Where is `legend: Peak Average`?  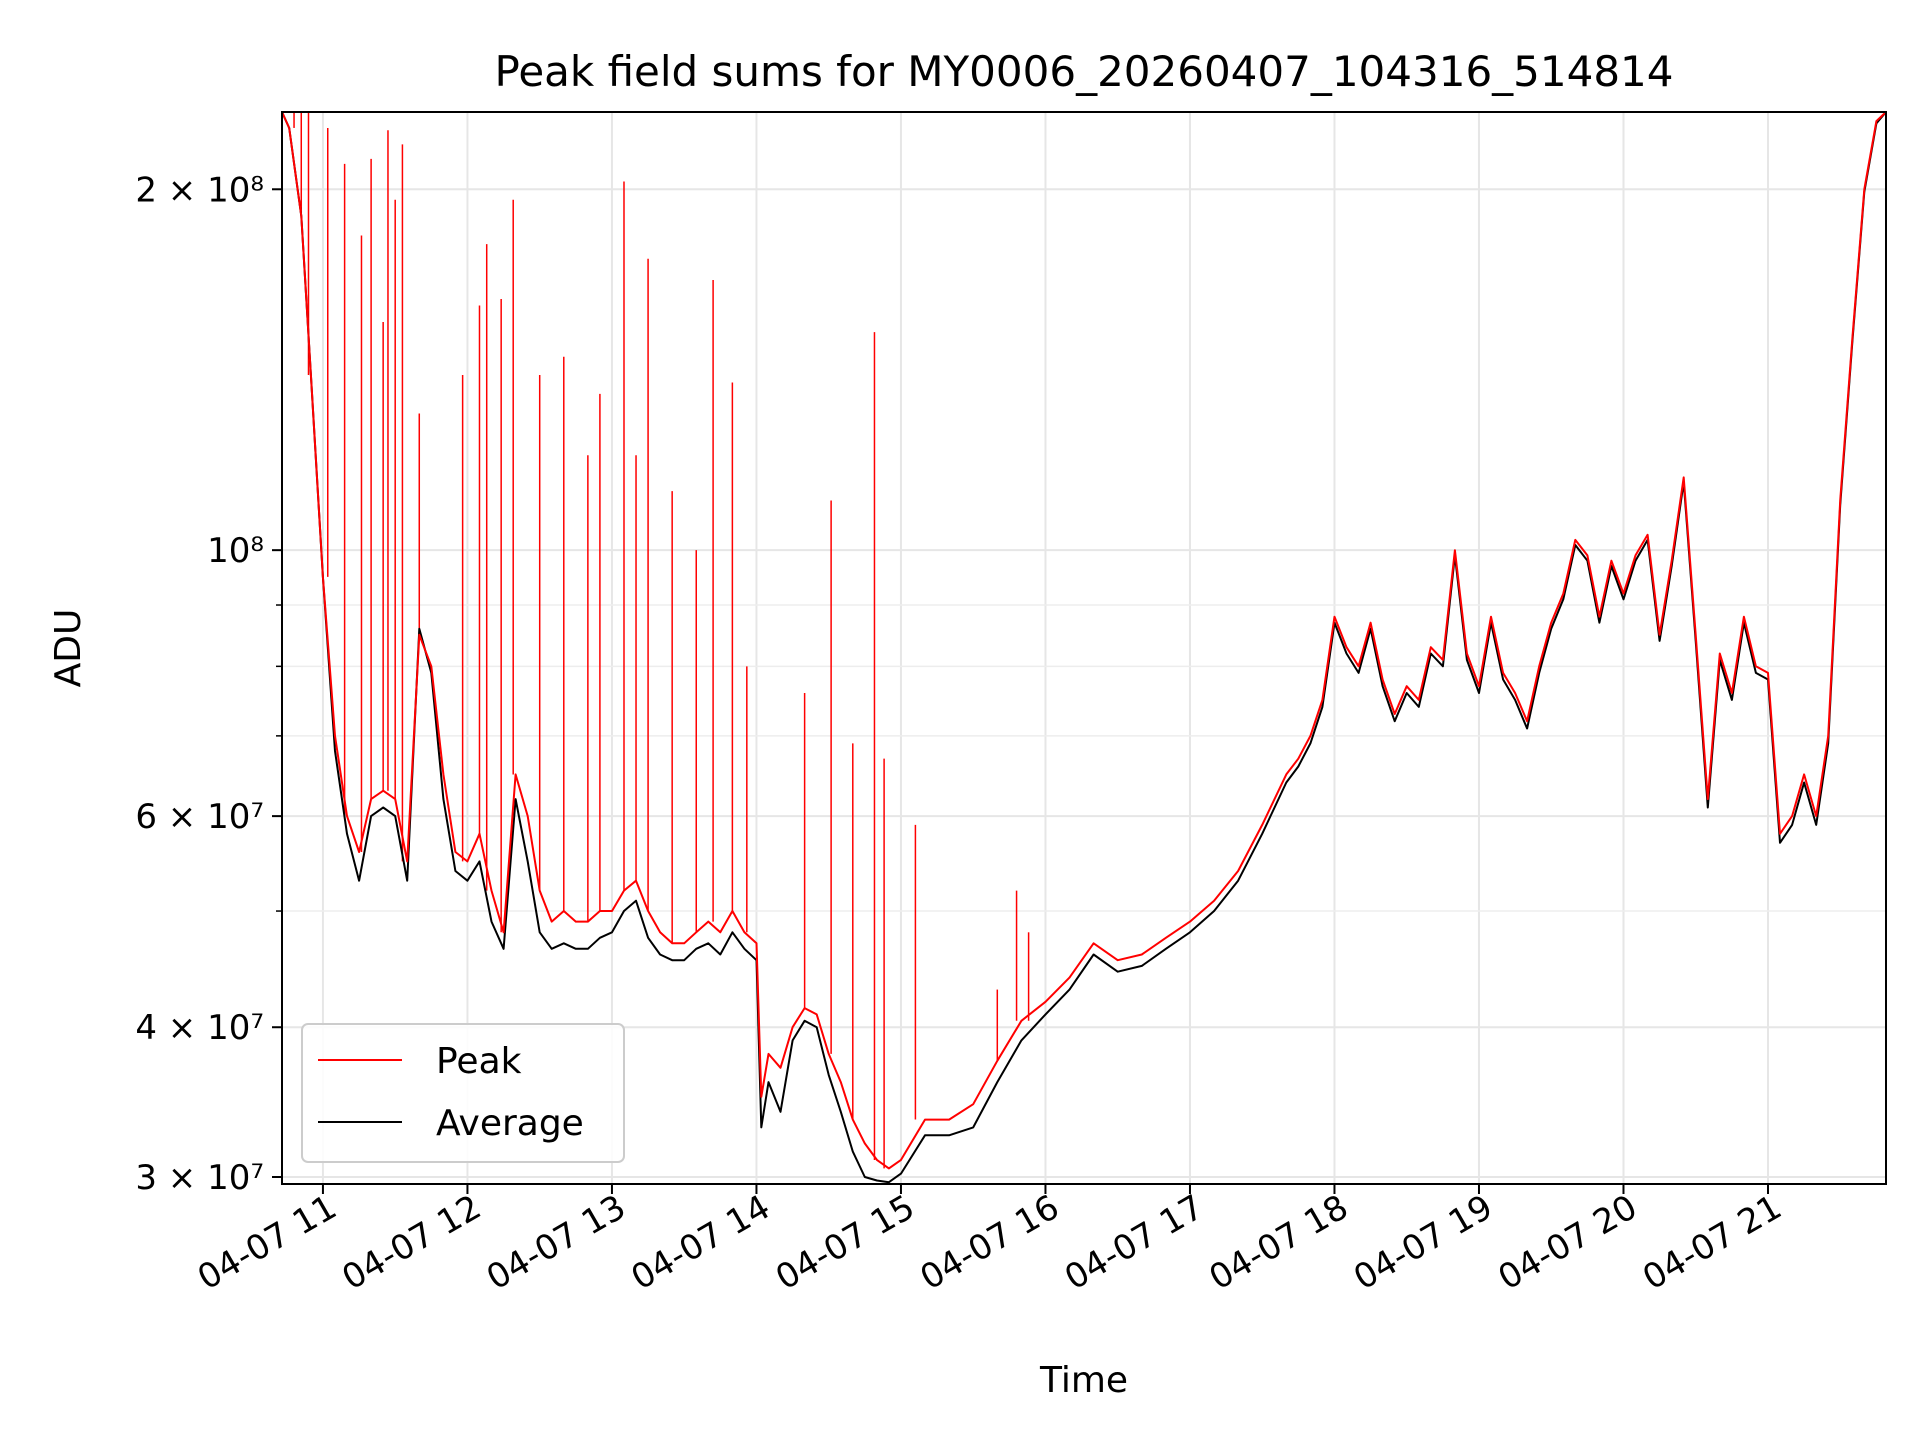 legend: Peak Average is located at coordinates (463, 1093).